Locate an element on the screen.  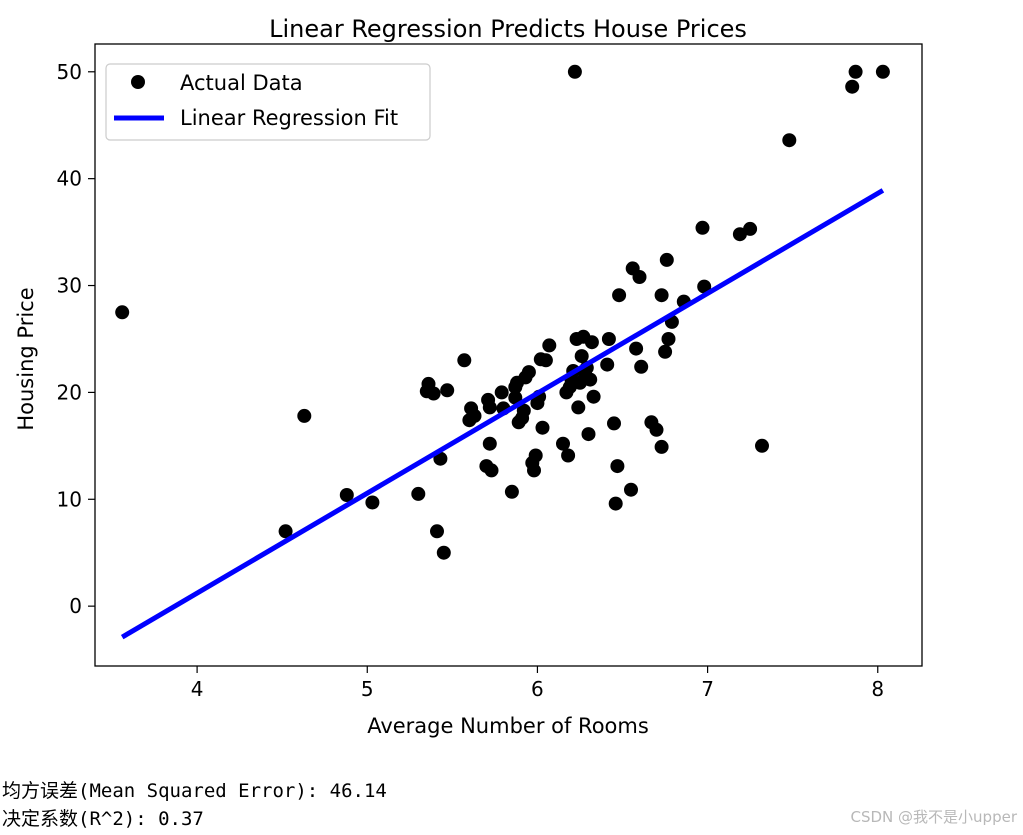
chart-title: Linear Regression Predicts House Prices is located at coordinates (508, 29).